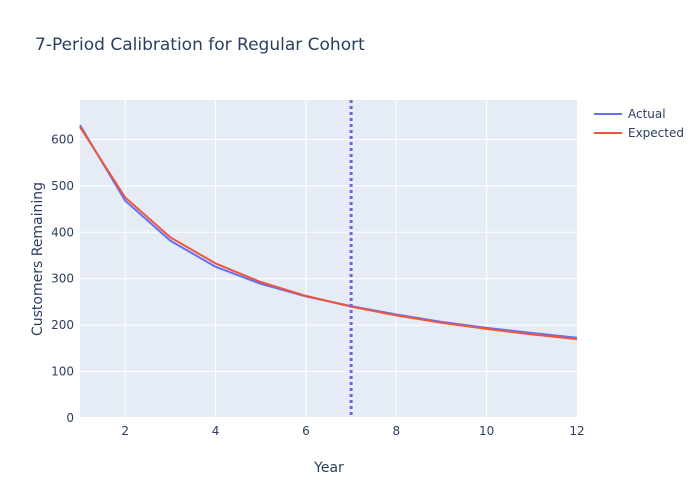 The width and height of the screenshot is (700, 500). What do you see at coordinates (62, 232) in the screenshot?
I see `y-tick-label: 400` at bounding box center [62, 232].